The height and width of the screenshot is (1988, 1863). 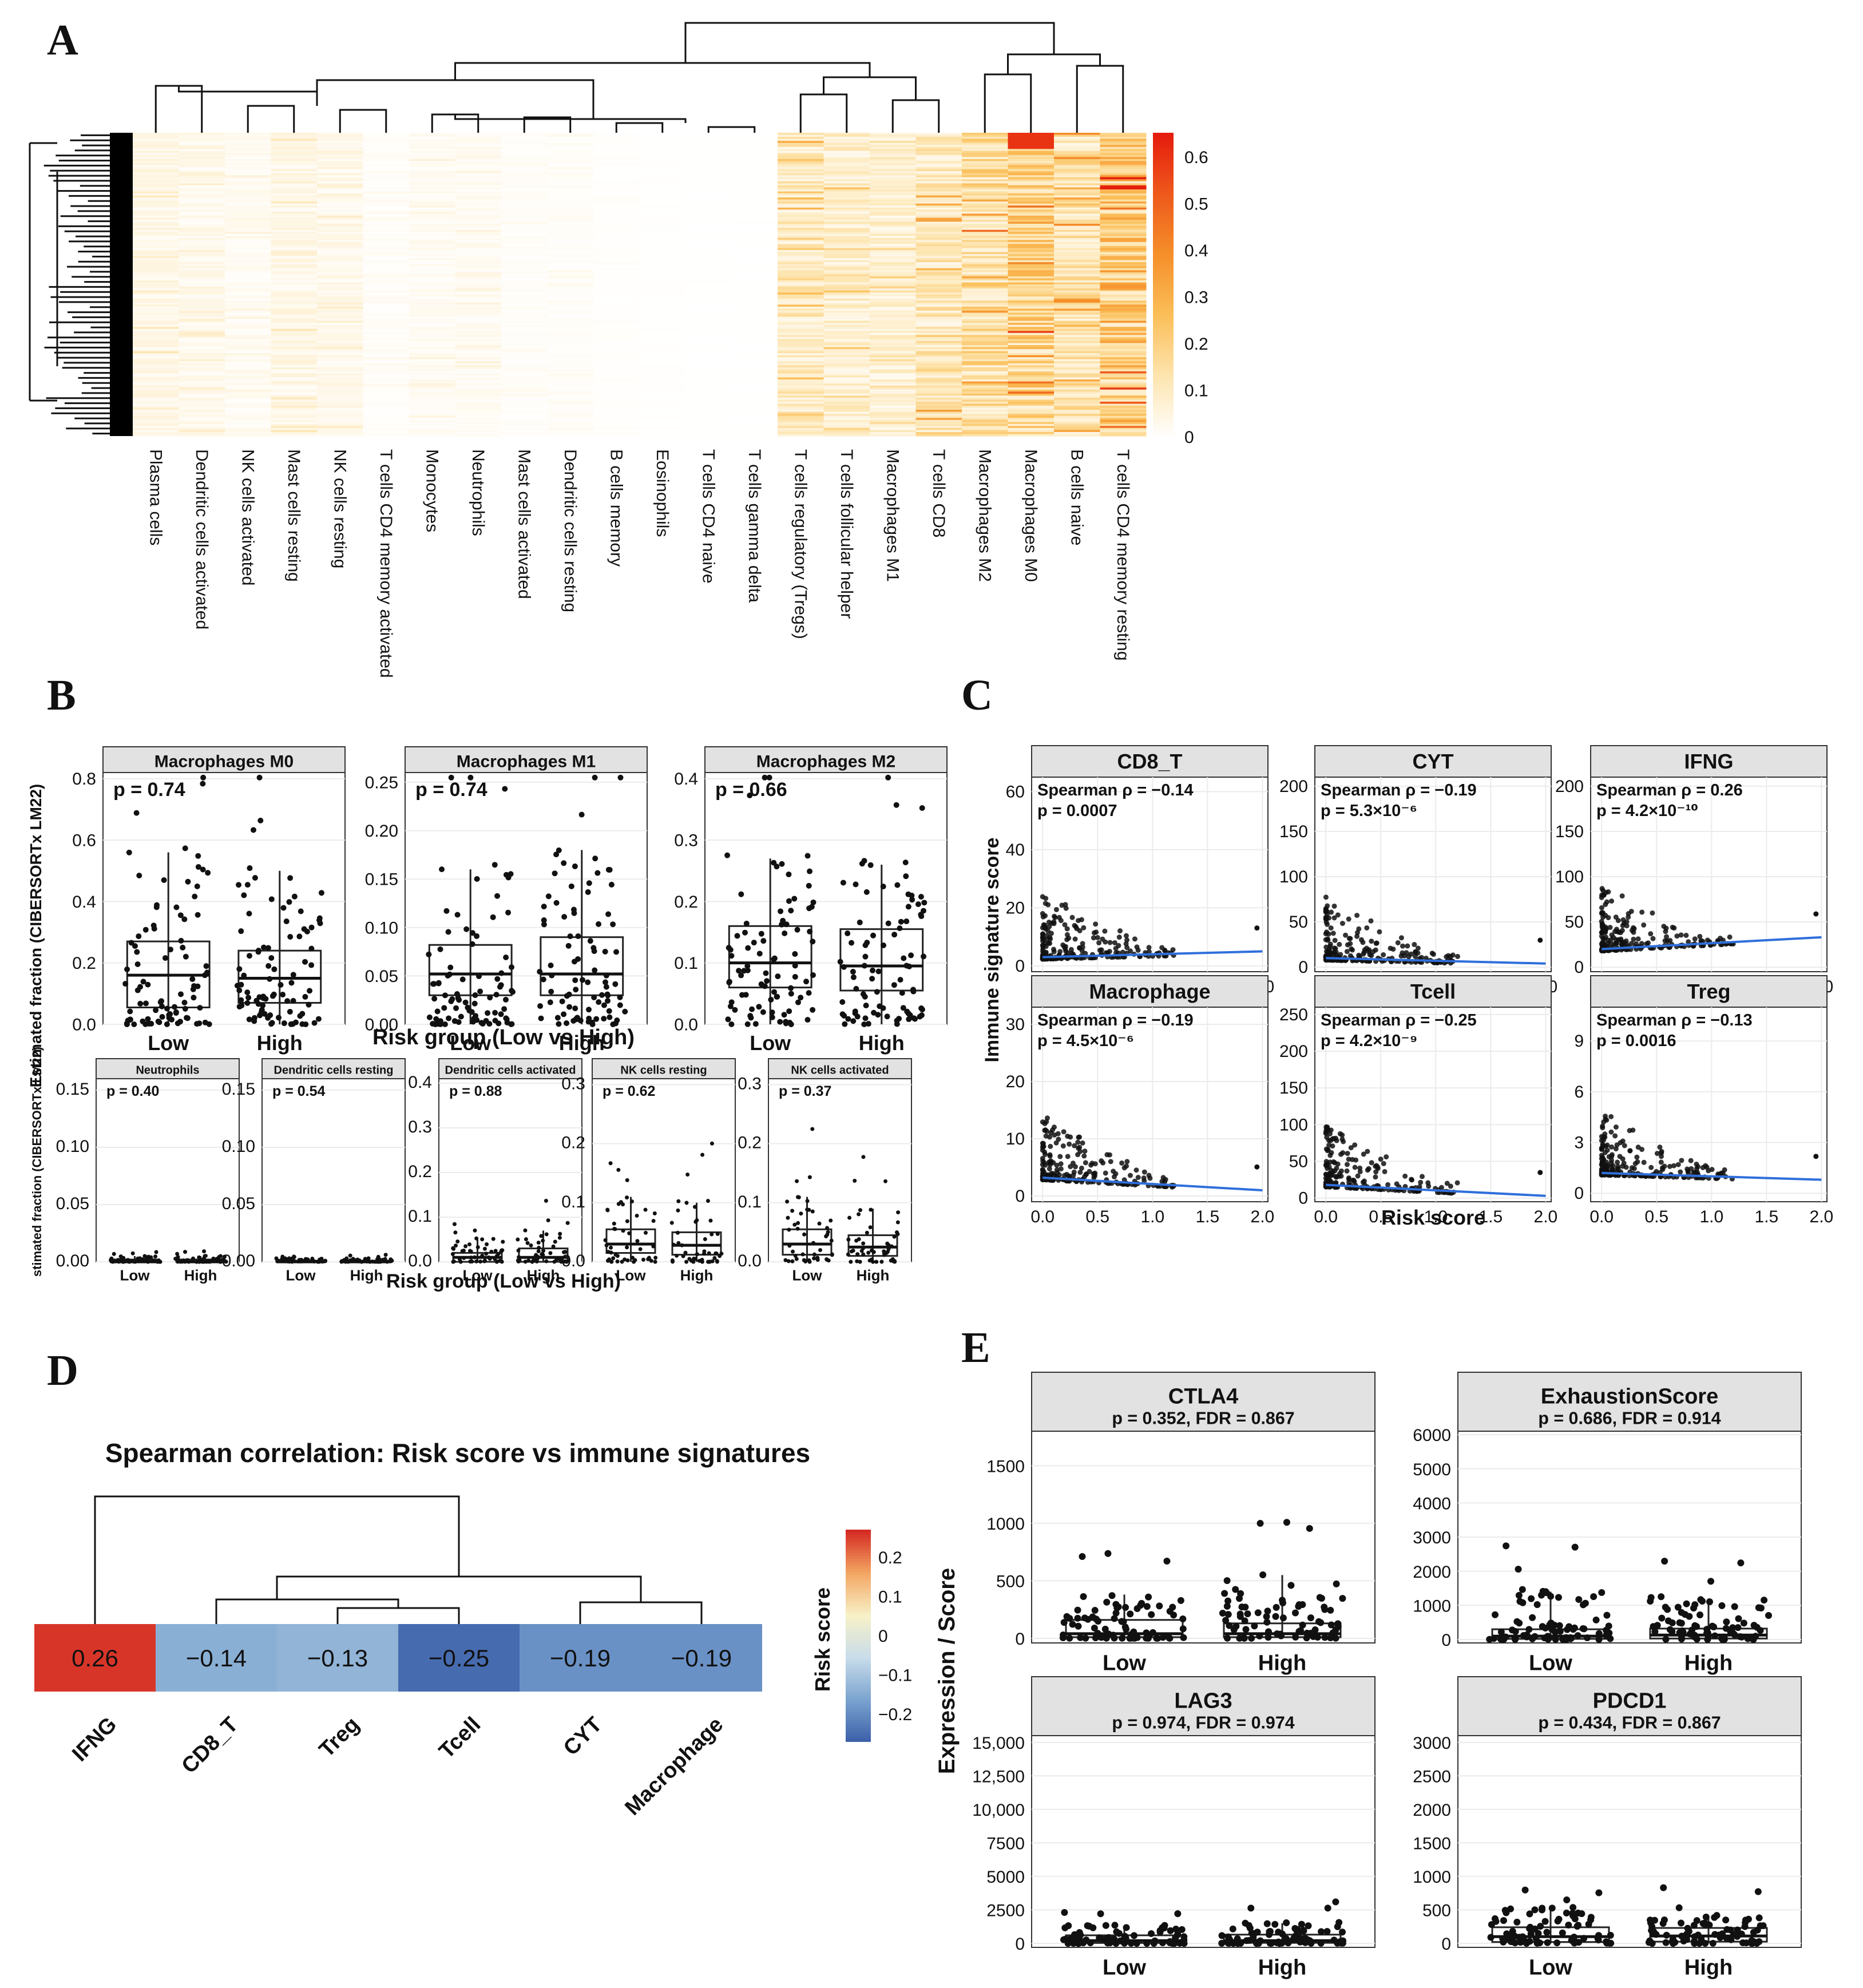 What do you see at coordinates (686, 779) in the screenshot?
I see `y-tick-label: 0.4` at bounding box center [686, 779].